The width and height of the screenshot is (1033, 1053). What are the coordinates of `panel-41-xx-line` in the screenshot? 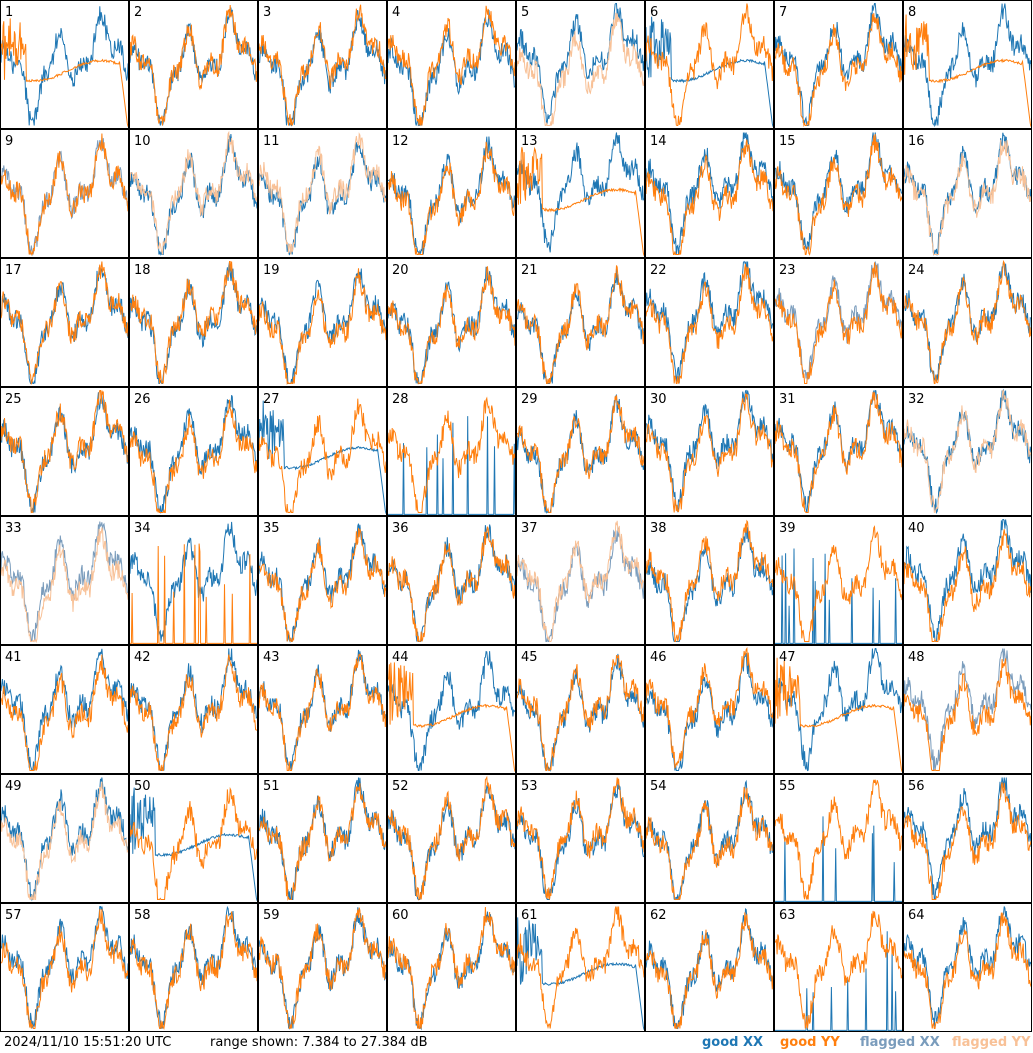 It's located at (64, 709).